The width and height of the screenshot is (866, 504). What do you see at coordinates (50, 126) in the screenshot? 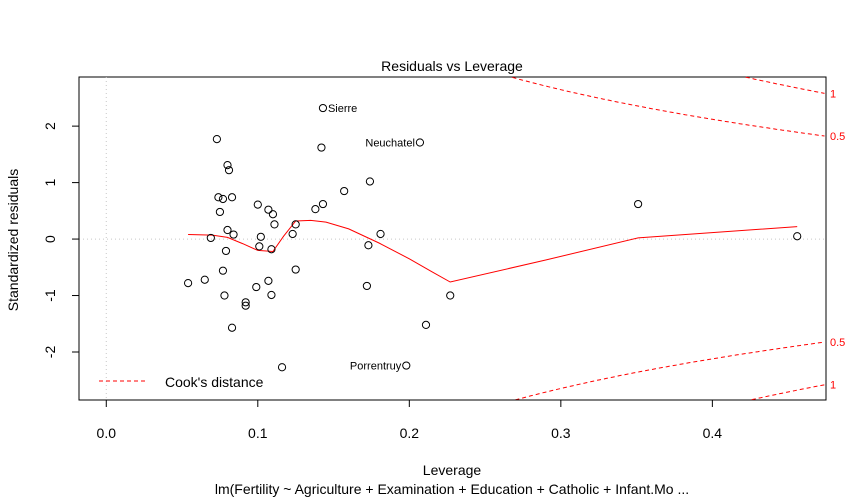
I see `y-tick-label: 2` at bounding box center [50, 126].